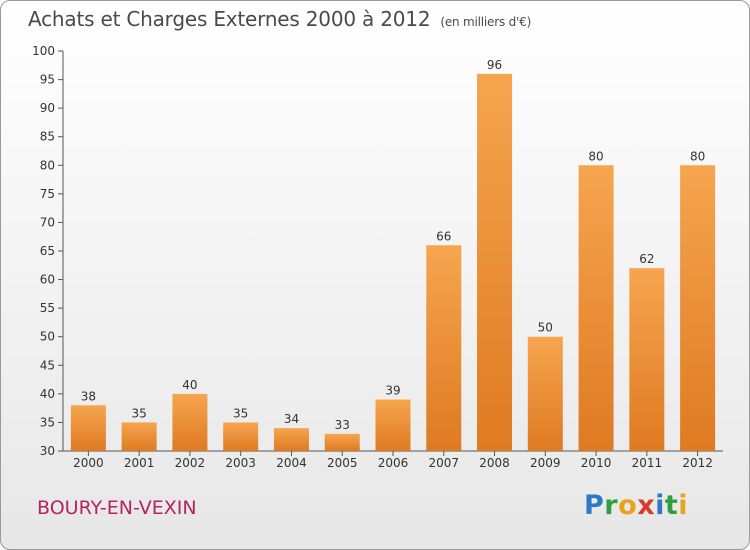 The image size is (750, 550). Describe the element at coordinates (545, 328) in the screenshot. I see `value-label-2009: 50` at that location.